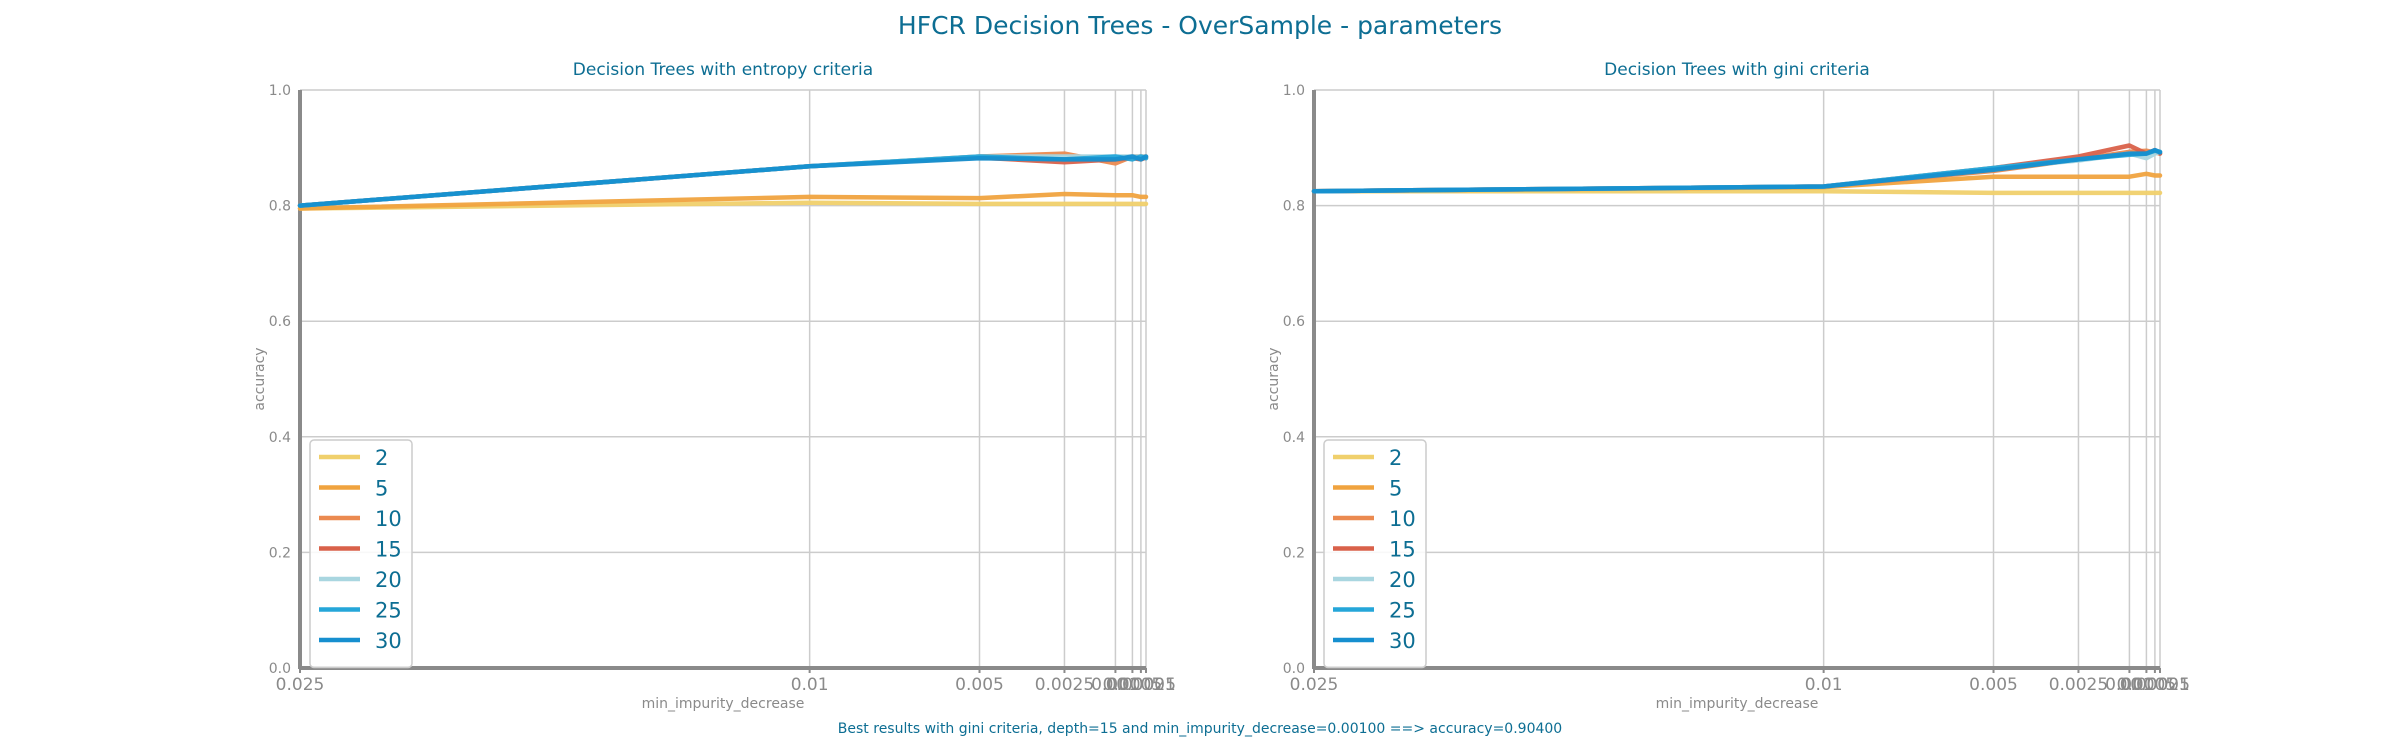  What do you see at coordinates (1294, 553) in the screenshot?
I see `chart-1-ytick-1: 0.2` at bounding box center [1294, 553].